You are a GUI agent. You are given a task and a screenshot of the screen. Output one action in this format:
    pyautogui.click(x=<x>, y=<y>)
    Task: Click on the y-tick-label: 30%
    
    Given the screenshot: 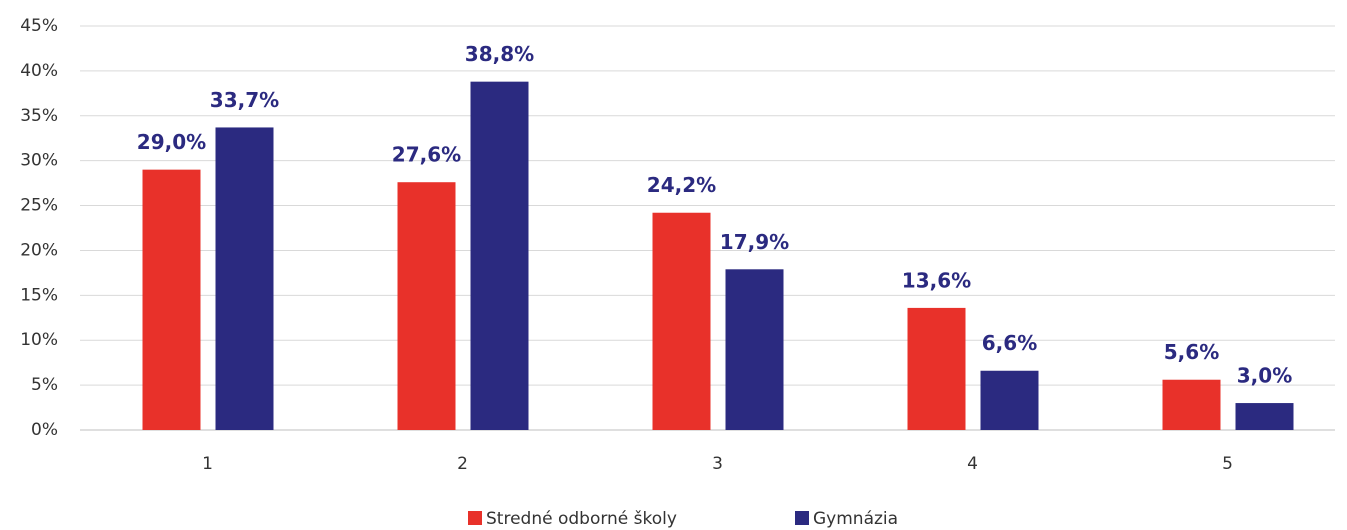 What is the action you would take?
    pyautogui.click(x=39, y=161)
    